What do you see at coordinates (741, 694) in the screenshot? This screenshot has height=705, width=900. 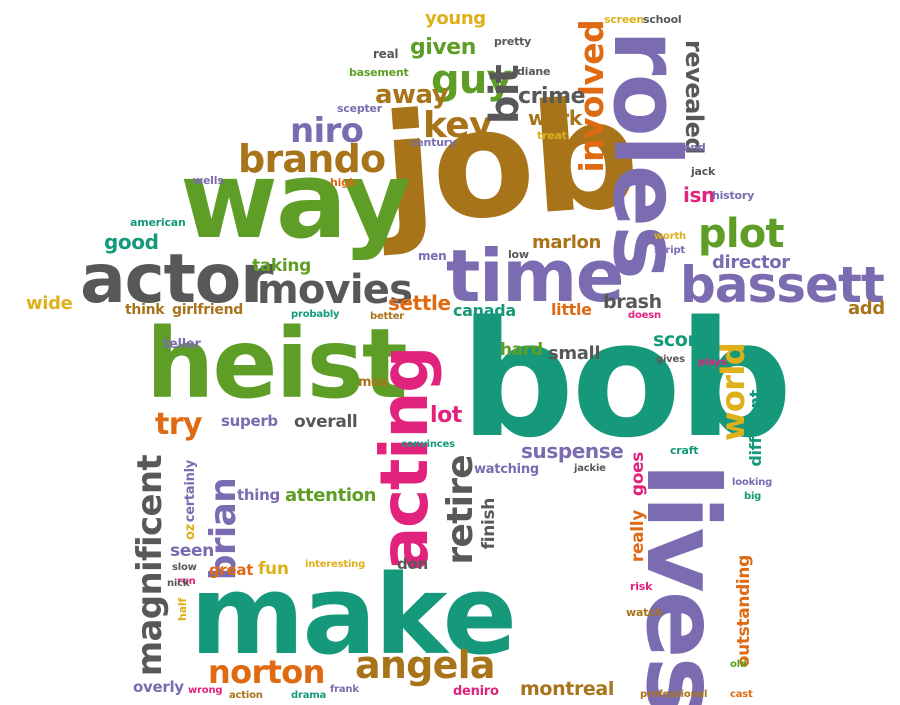 I see `word-cast: cast` at bounding box center [741, 694].